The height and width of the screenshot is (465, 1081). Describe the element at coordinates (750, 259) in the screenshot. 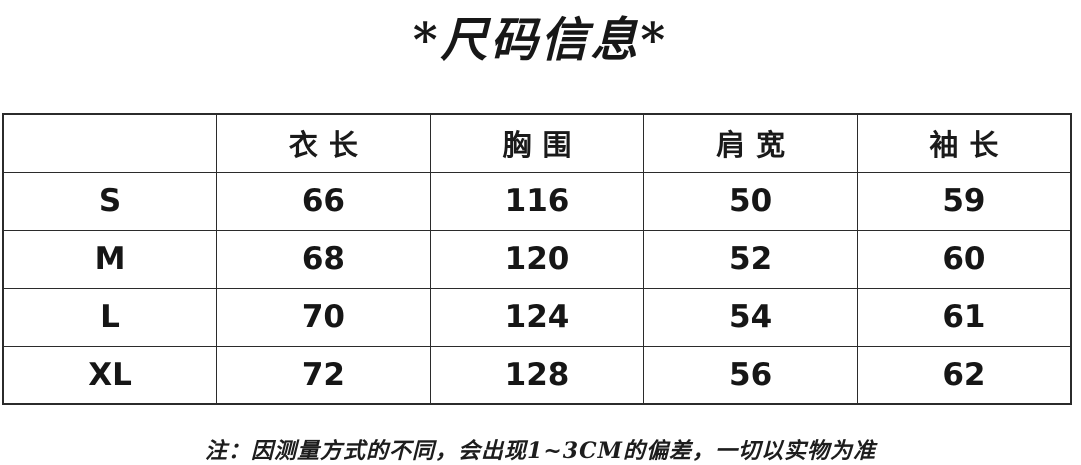

I see `shoulder-value: 52` at that location.